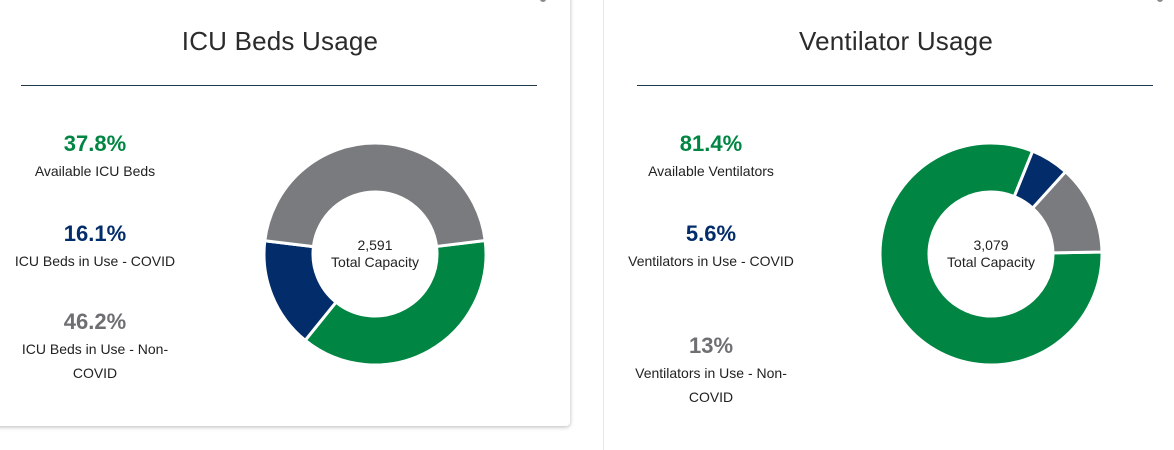 Image resolution: width=1174 pixels, height=450 pixels. I want to click on icu-stat-covid: 16.1% ICU Beds in Use - COVID, so click(97, 247).